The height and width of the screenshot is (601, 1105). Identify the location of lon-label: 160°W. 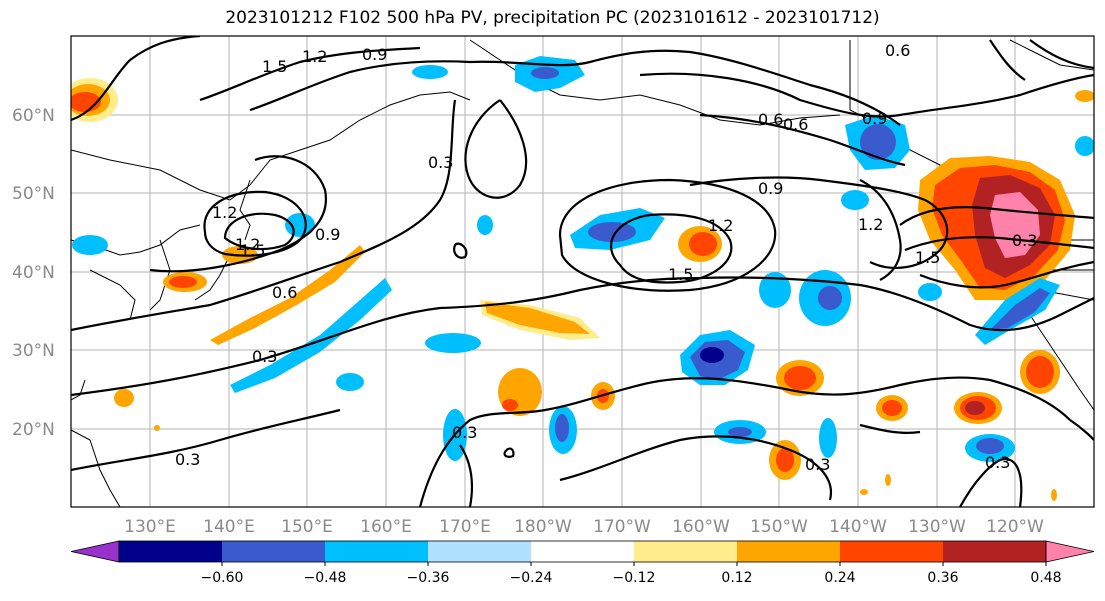
(701, 527).